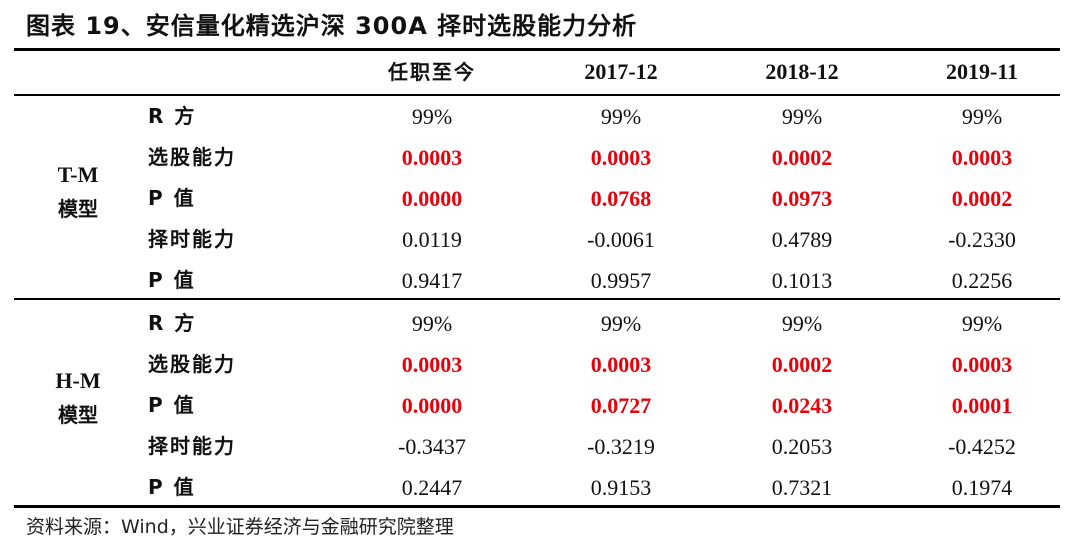 The height and width of the screenshot is (545, 1080). Describe the element at coordinates (537, 506) in the screenshot. I see `table-bottom-rule` at that location.